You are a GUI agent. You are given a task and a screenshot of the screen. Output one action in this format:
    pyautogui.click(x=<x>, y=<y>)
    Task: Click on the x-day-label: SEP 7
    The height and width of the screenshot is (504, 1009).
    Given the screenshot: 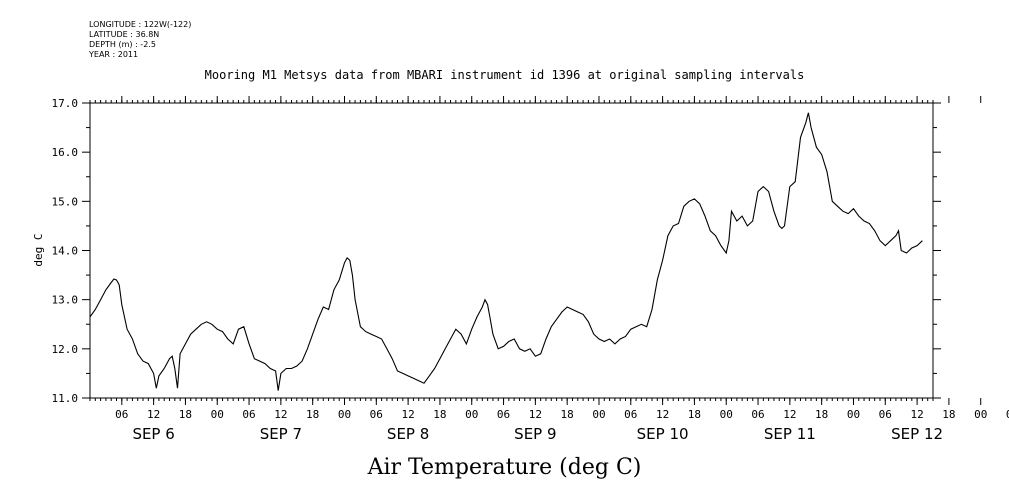 What is the action you would take?
    pyautogui.click(x=281, y=434)
    